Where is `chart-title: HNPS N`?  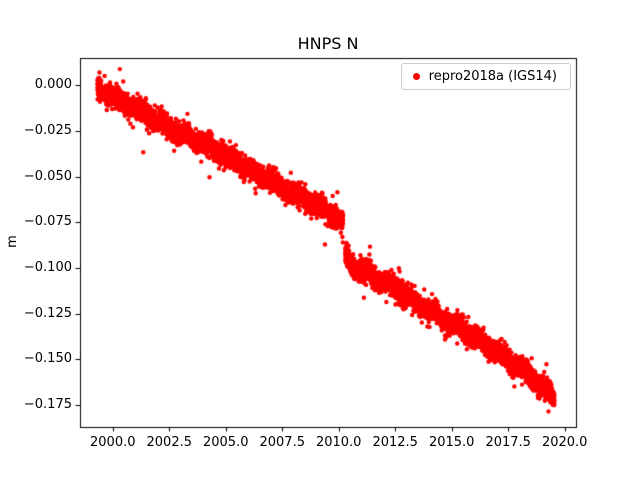 chart-title: HNPS N is located at coordinates (328, 43).